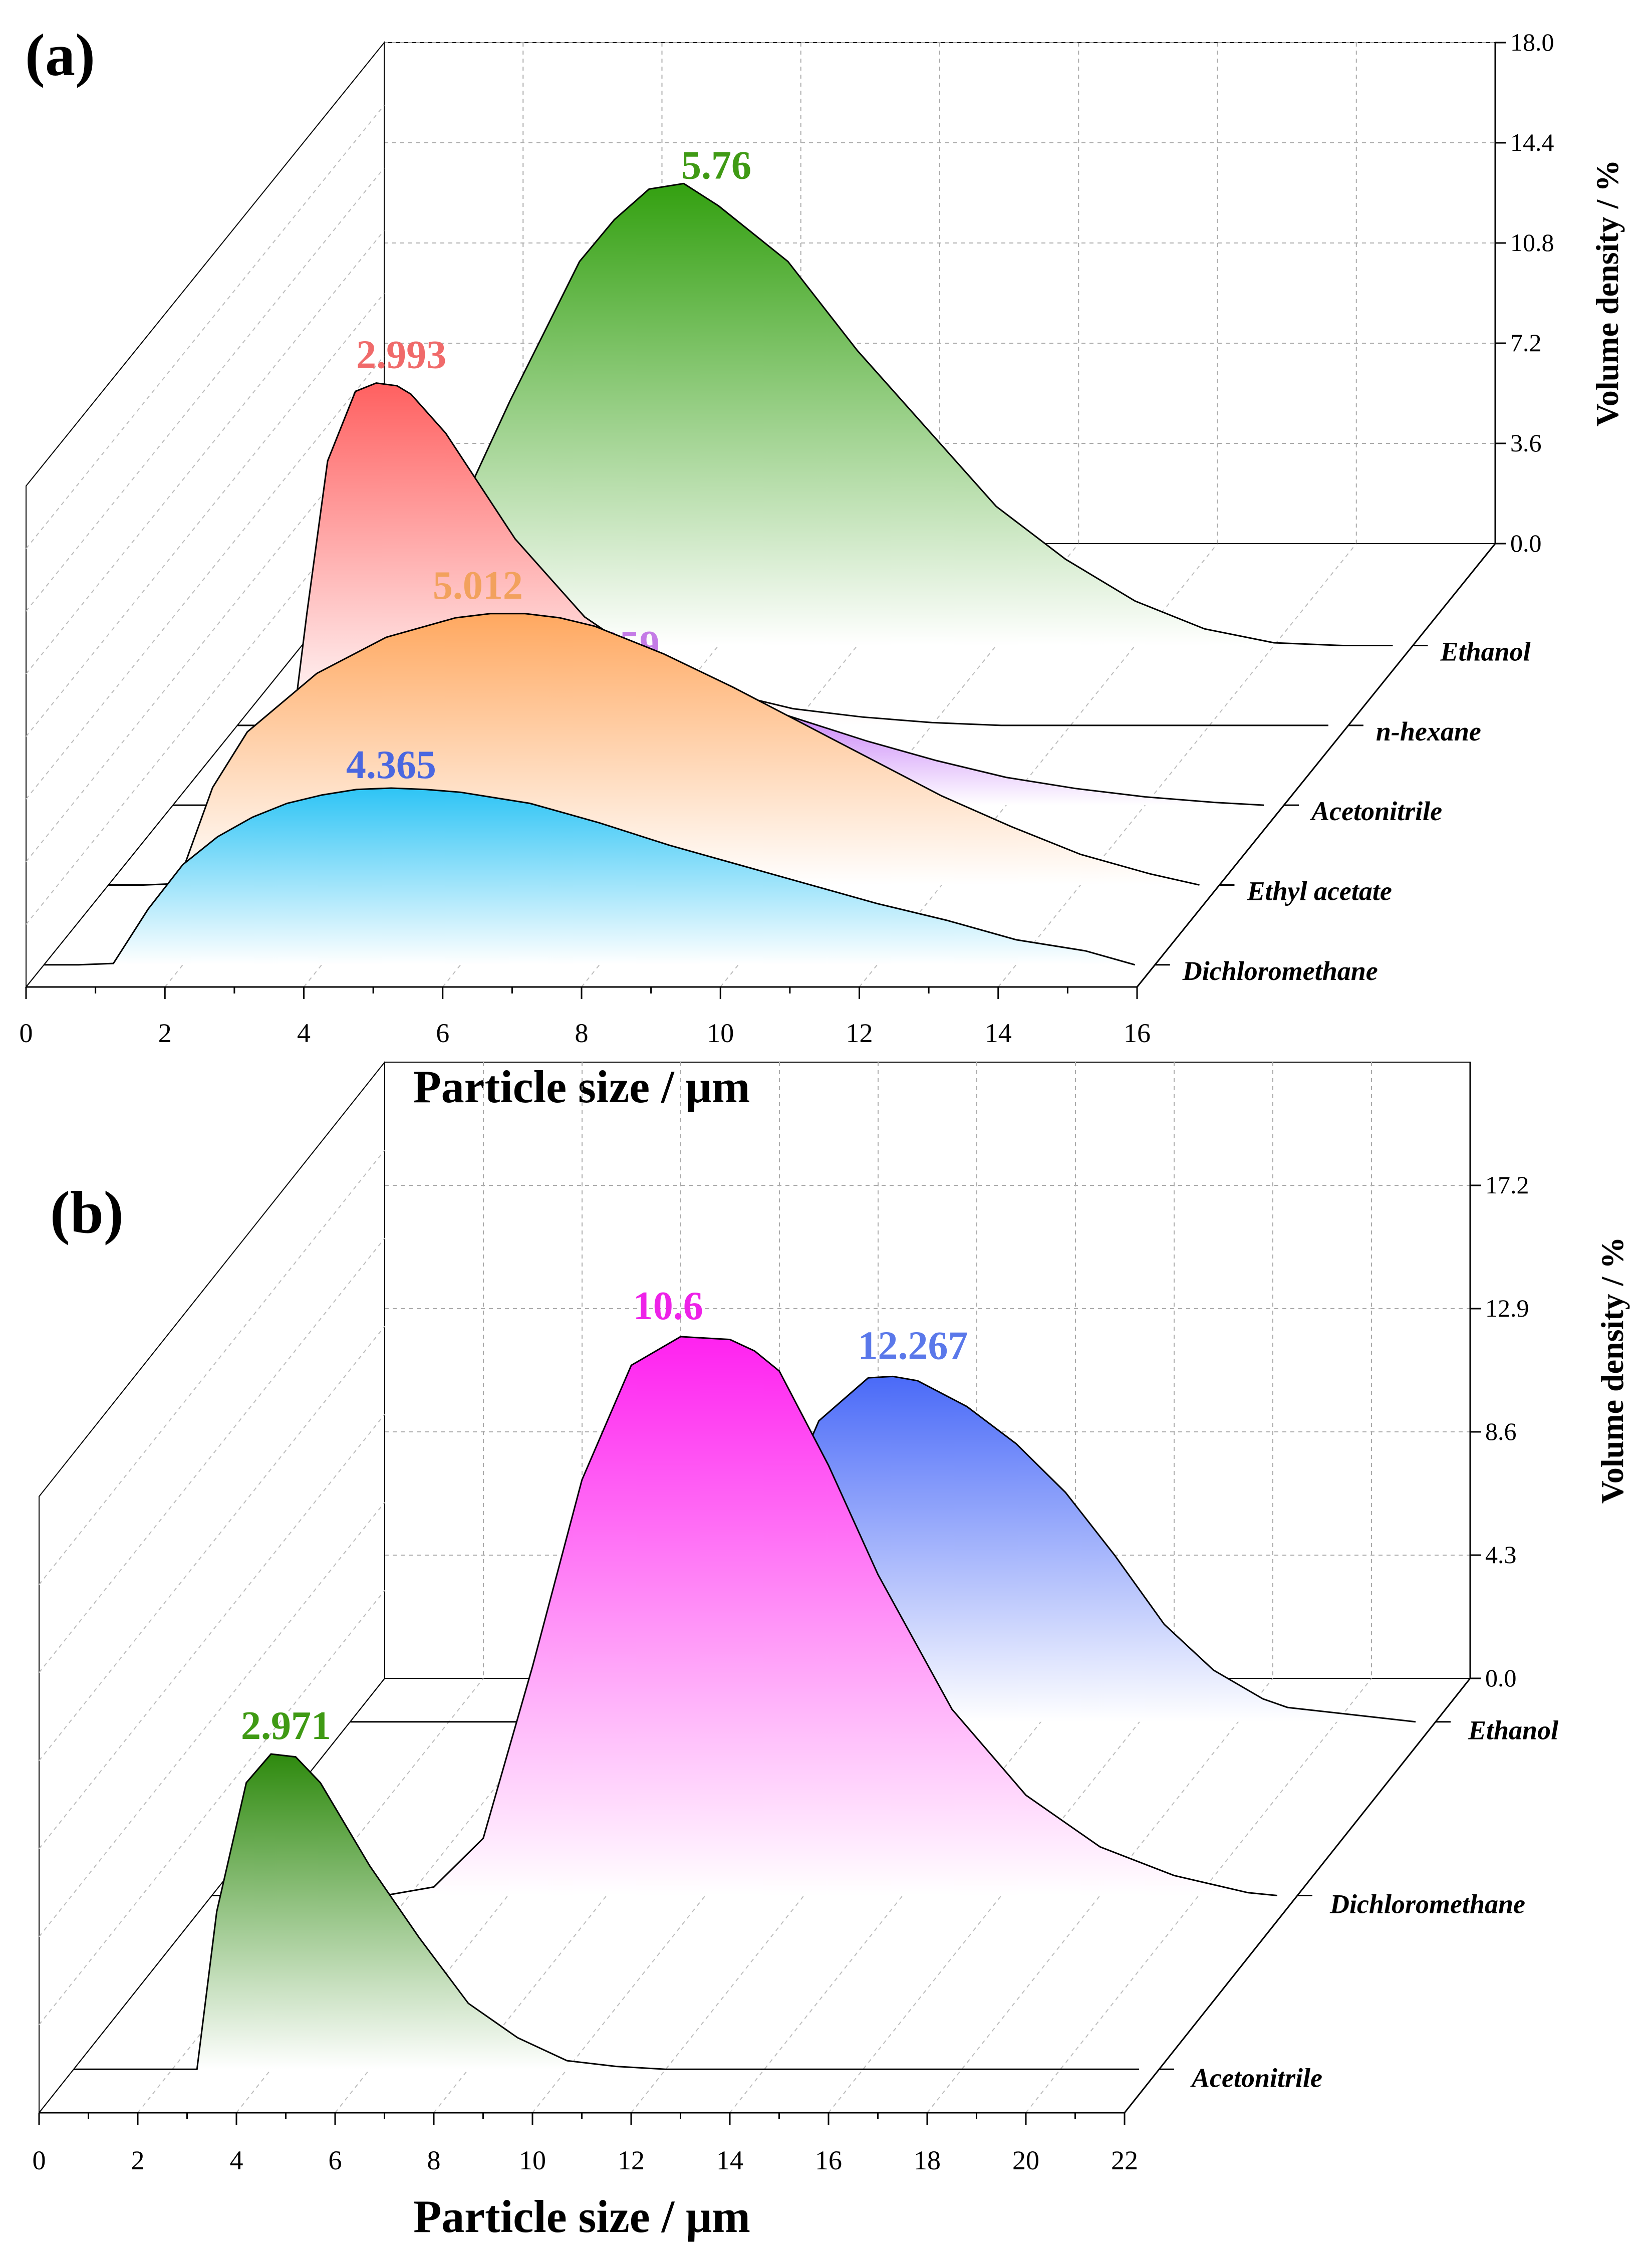 This screenshot has height=2246, width=1652. What do you see at coordinates (581, 2216) in the screenshot?
I see `x-axis-title: Particle size / μm` at bounding box center [581, 2216].